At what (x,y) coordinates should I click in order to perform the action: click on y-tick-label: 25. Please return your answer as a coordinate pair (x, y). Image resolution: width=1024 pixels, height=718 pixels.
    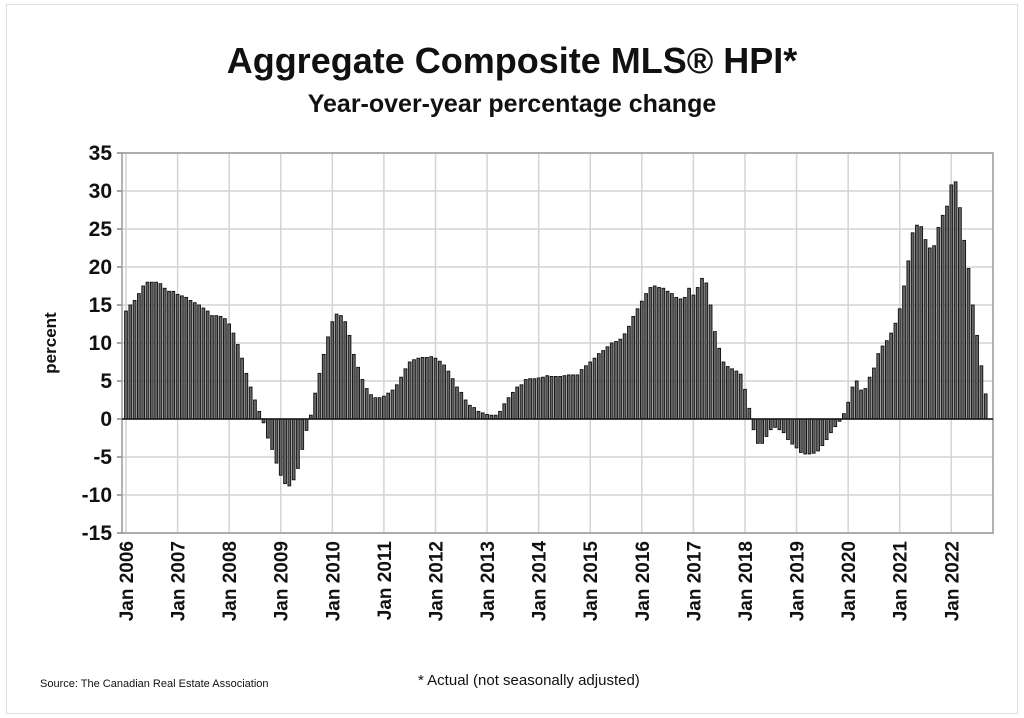
    Looking at the image, I should click on (101, 229).